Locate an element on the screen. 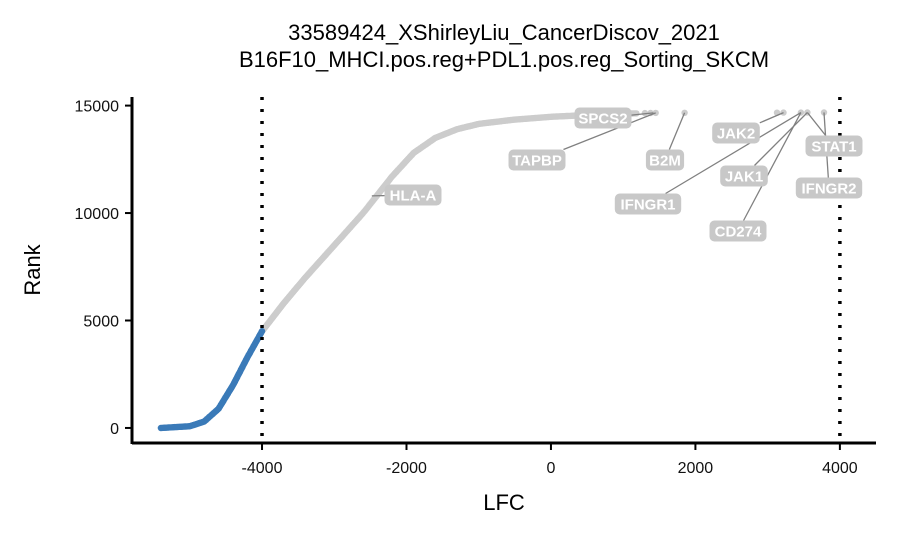  gene-label-jak1: JAK1 is located at coordinates (744, 176).